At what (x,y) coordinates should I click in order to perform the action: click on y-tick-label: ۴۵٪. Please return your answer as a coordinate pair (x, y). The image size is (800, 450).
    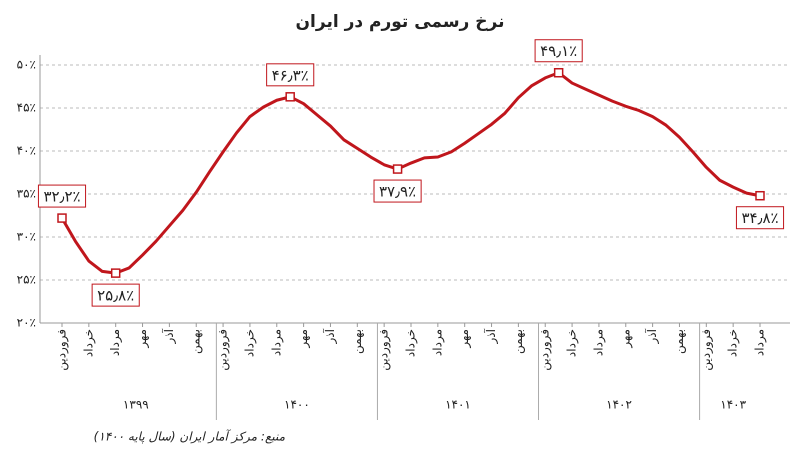
    Looking at the image, I should click on (26, 108).